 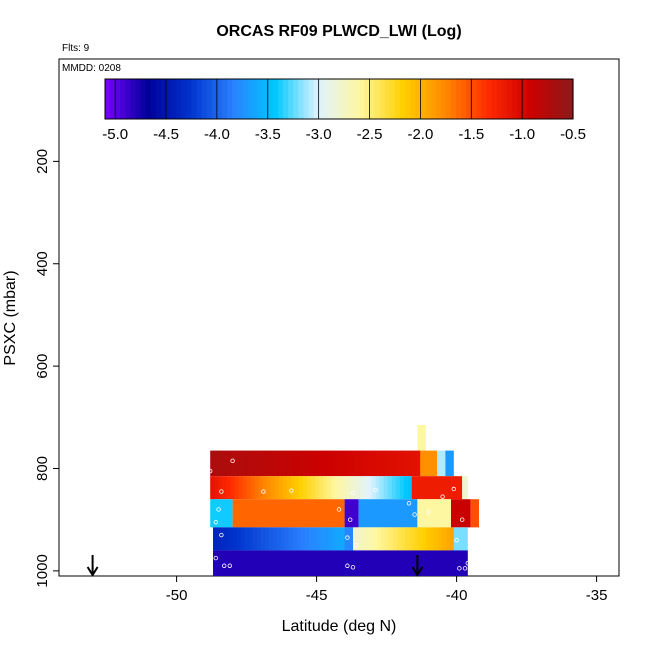 What do you see at coordinates (42, 366) in the screenshot?
I see `y-tick-label: 600` at bounding box center [42, 366].